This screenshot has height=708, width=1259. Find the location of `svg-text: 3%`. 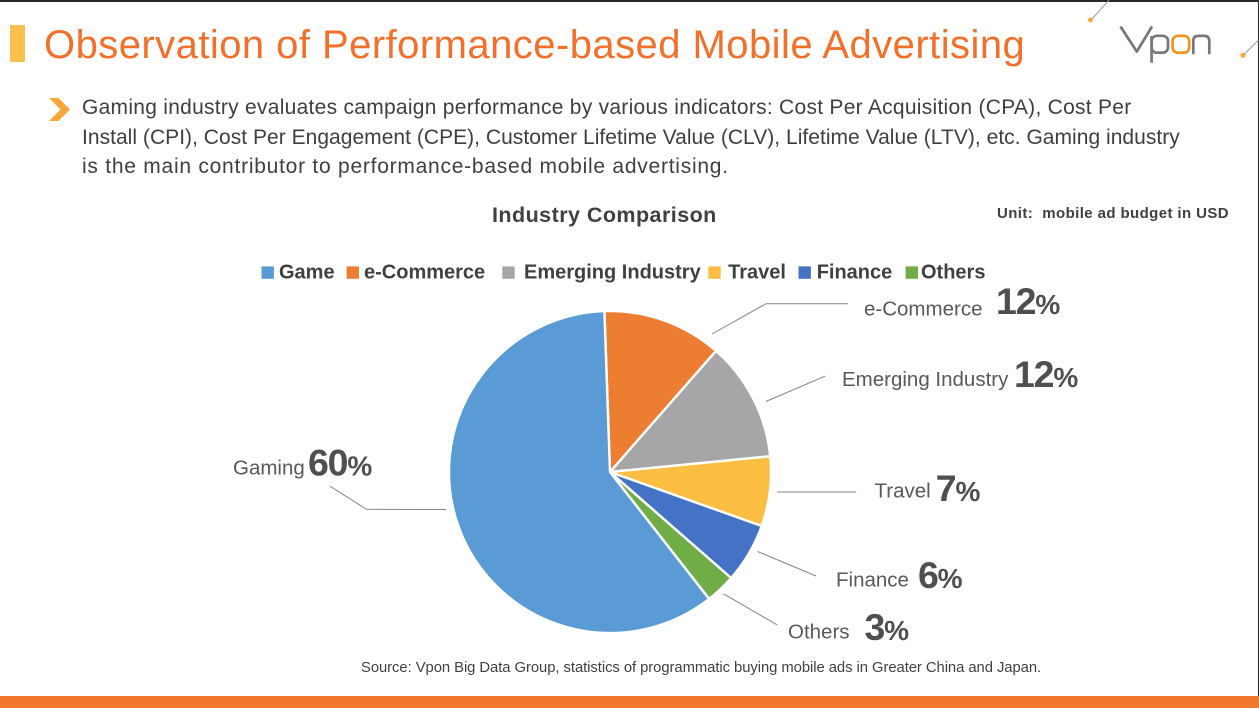

svg-text: 3% is located at coordinates (887, 627).